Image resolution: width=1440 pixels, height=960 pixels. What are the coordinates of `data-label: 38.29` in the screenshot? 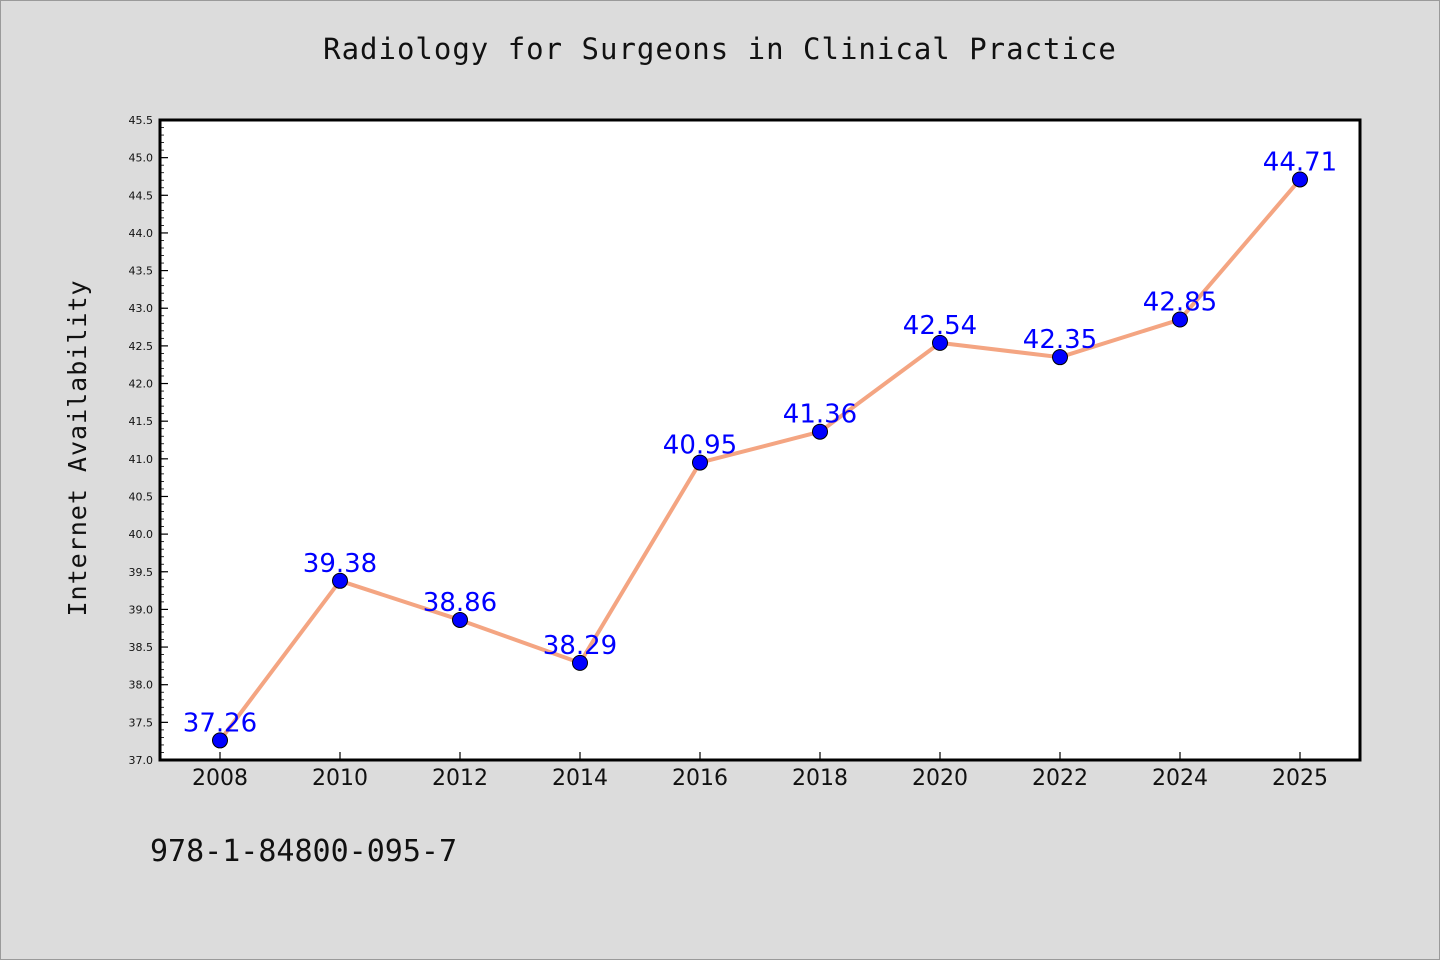 It's located at (580, 646).